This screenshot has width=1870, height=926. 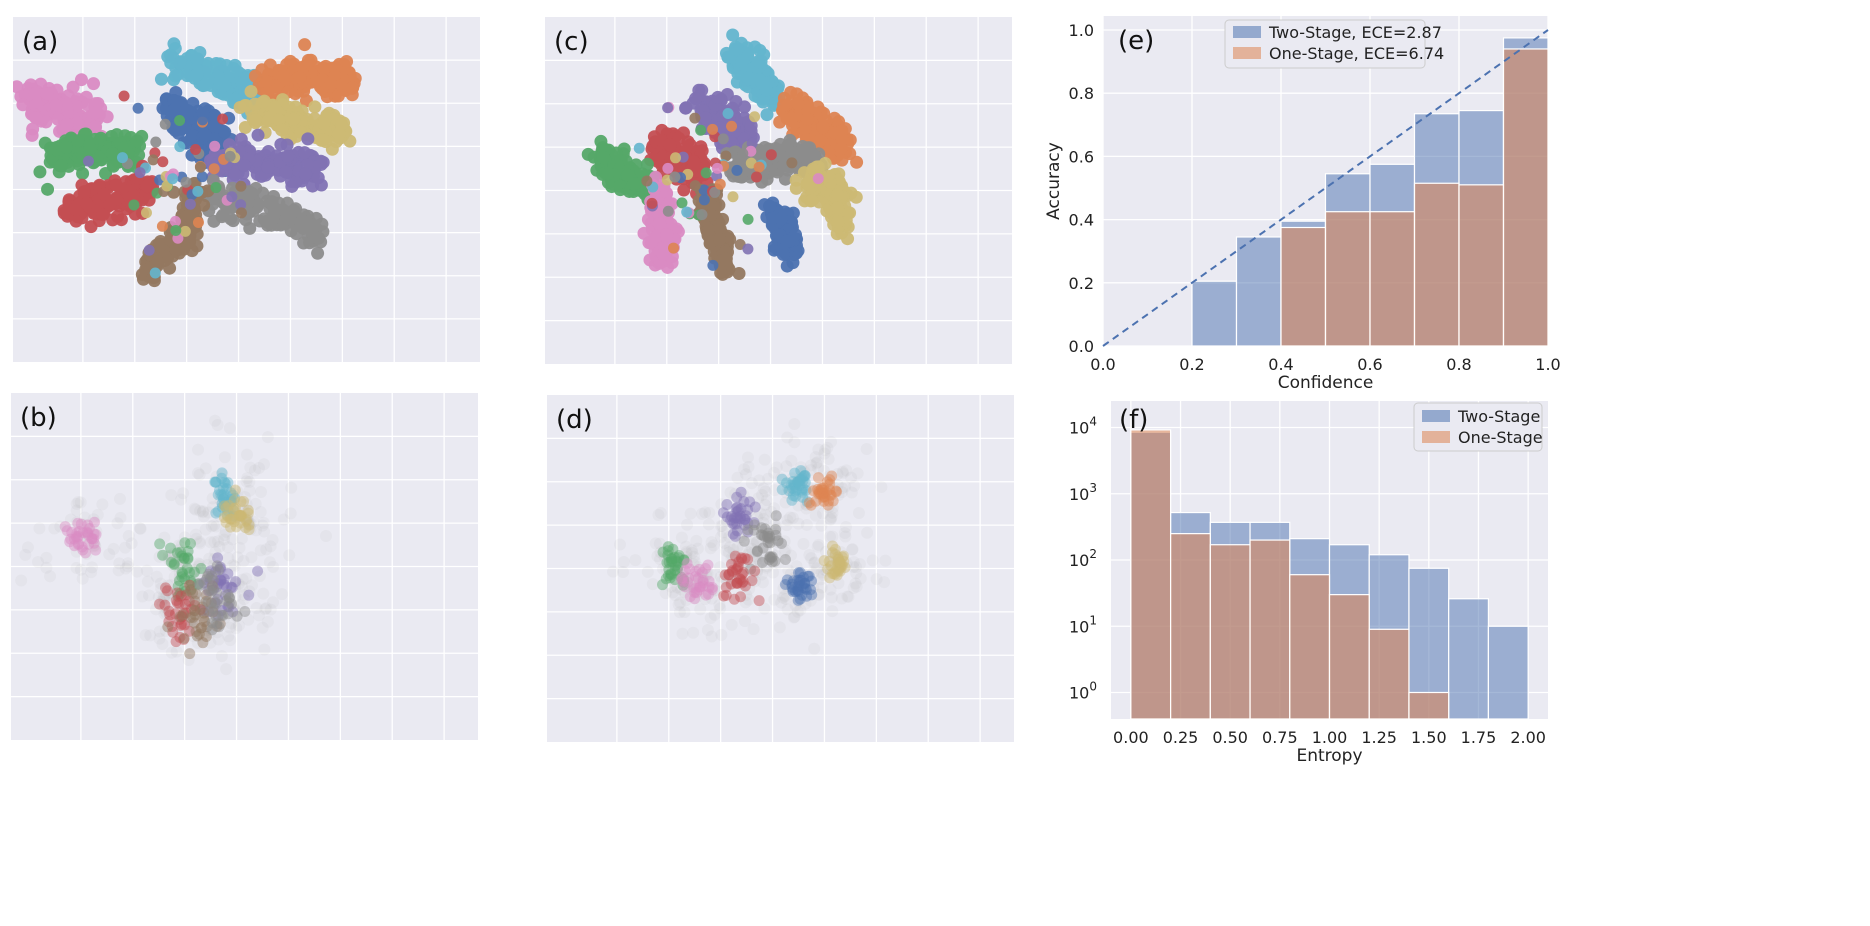 I want to click on y-axis-label: Accuracy, so click(x=1054, y=181).